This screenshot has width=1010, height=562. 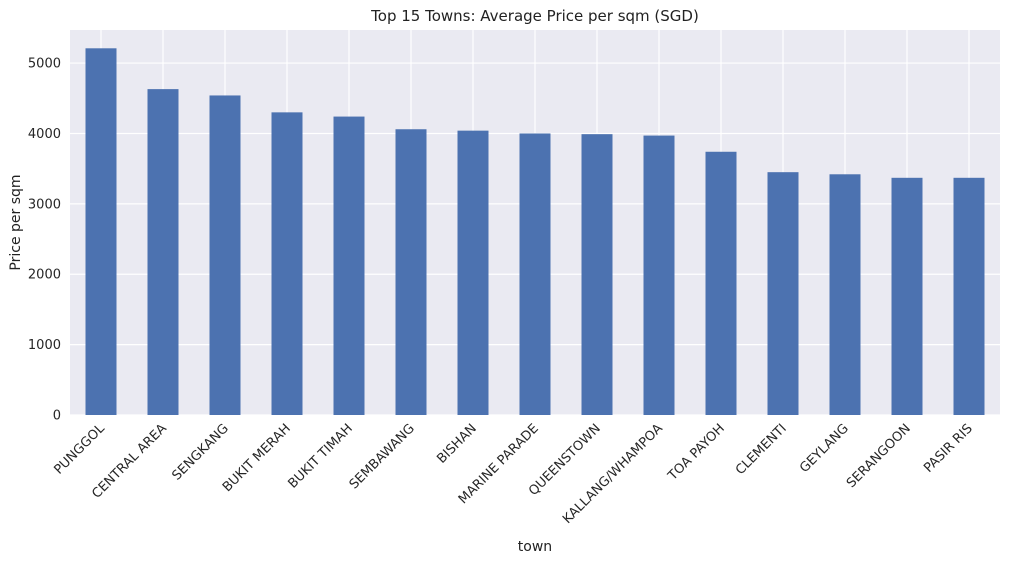 What do you see at coordinates (44, 345) in the screenshot?
I see `y-tick-label: 1000` at bounding box center [44, 345].